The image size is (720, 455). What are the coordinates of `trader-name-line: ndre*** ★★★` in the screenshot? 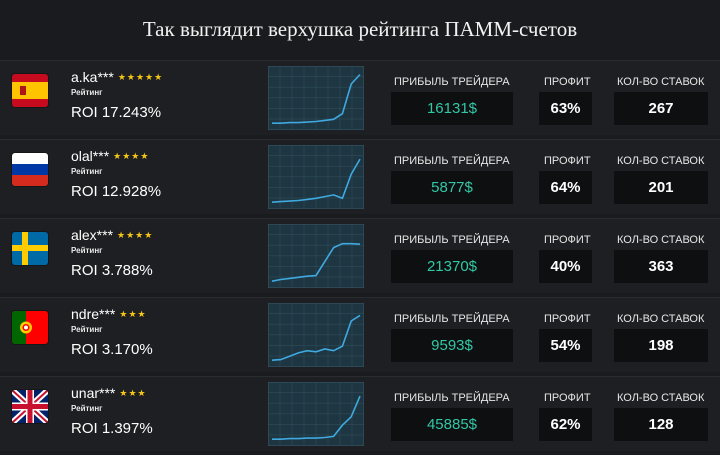 It's located at (109, 314).